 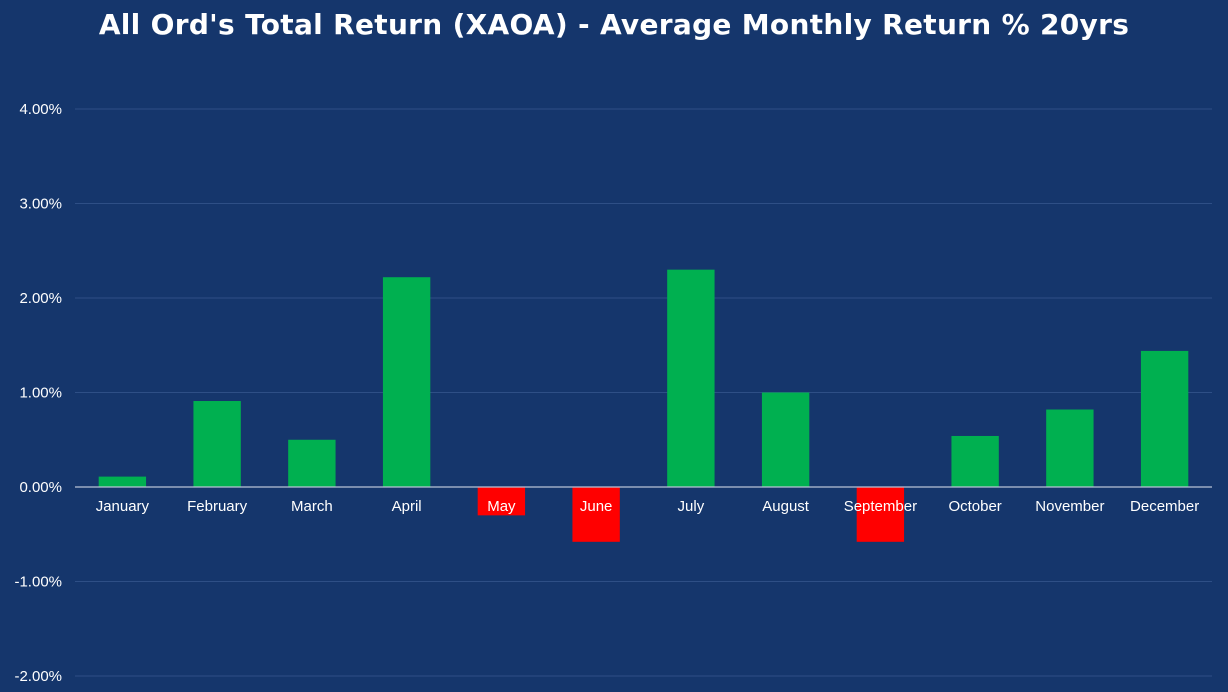 What do you see at coordinates (40, 298) in the screenshot?
I see `y-tick-label: 2.00%` at bounding box center [40, 298].